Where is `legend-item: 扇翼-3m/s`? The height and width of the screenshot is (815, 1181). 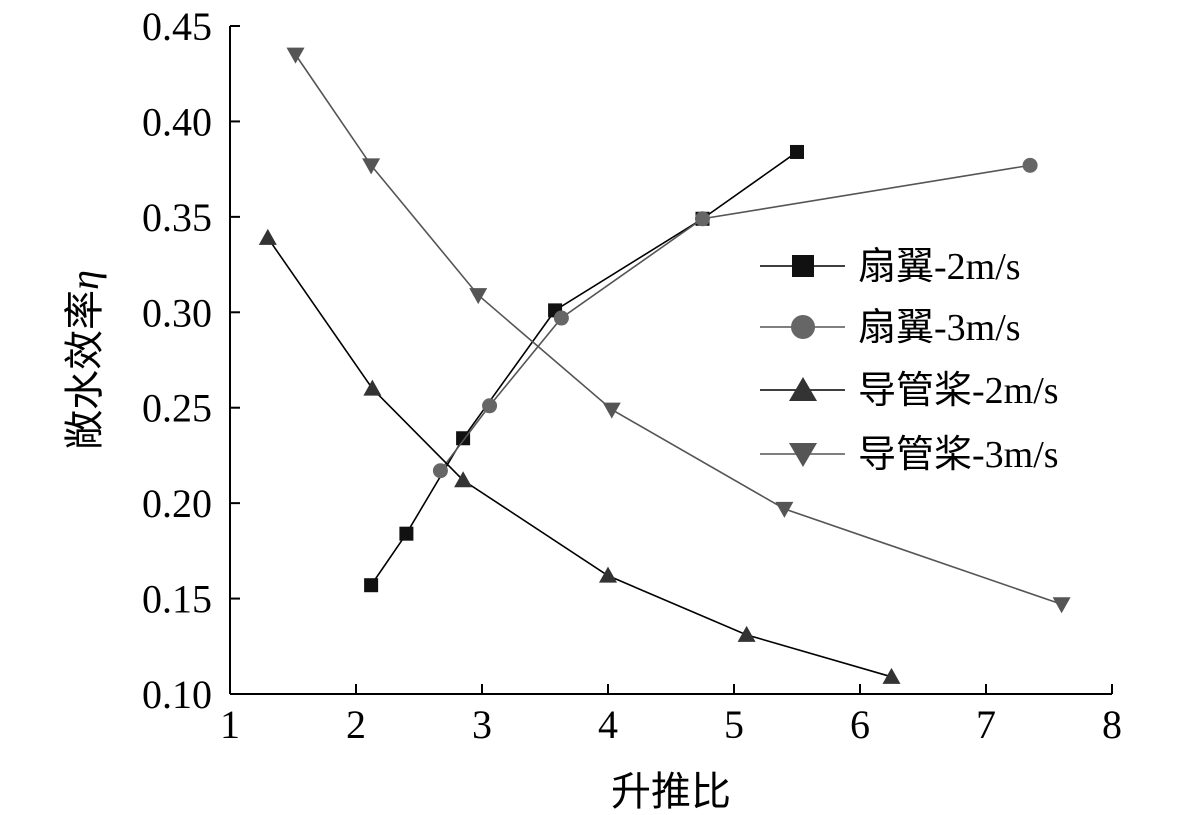 legend-item: 扇翼-3m/s is located at coordinates (890, 328).